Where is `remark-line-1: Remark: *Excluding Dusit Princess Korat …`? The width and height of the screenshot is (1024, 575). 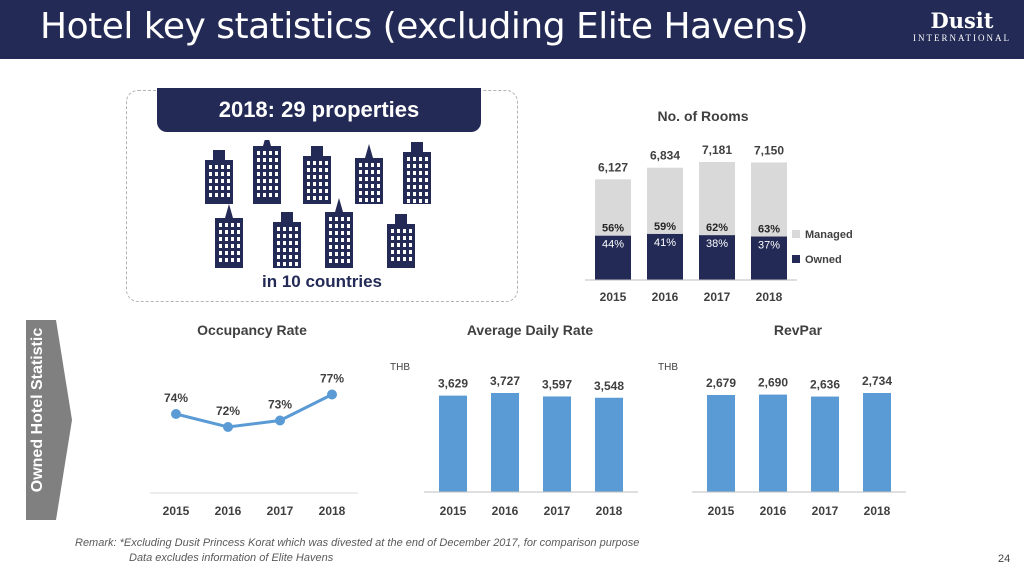
remark-line-1: Remark: *Excluding Dusit Princess Korat … is located at coordinates (357, 543).